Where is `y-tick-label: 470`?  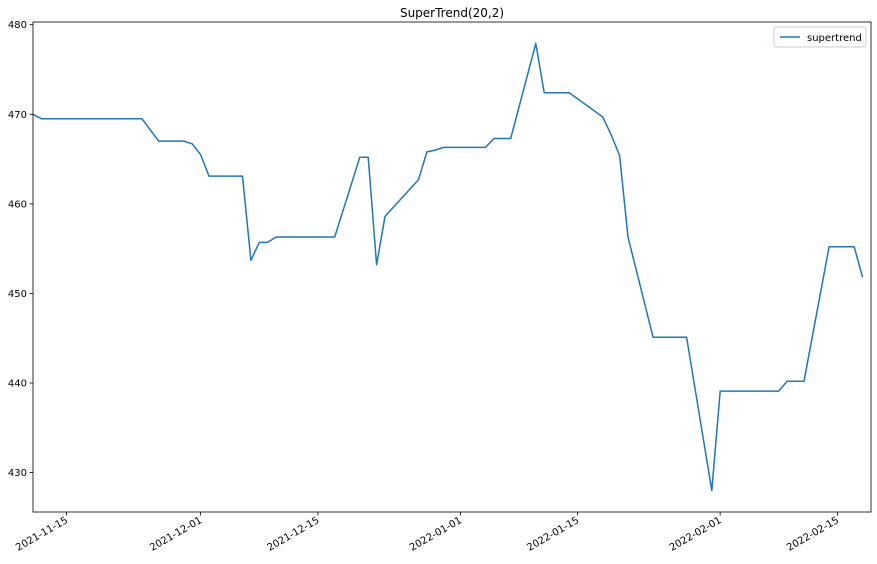
y-tick-label: 470 is located at coordinates (17, 115).